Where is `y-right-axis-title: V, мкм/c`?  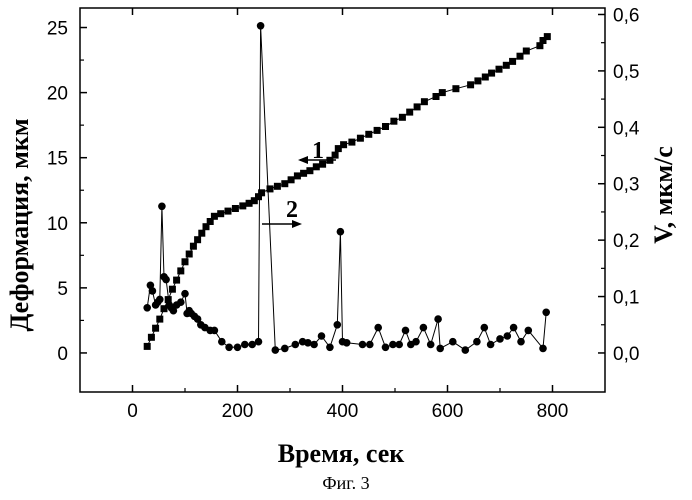 y-right-axis-title: V, мкм/c is located at coordinates (663, 195).